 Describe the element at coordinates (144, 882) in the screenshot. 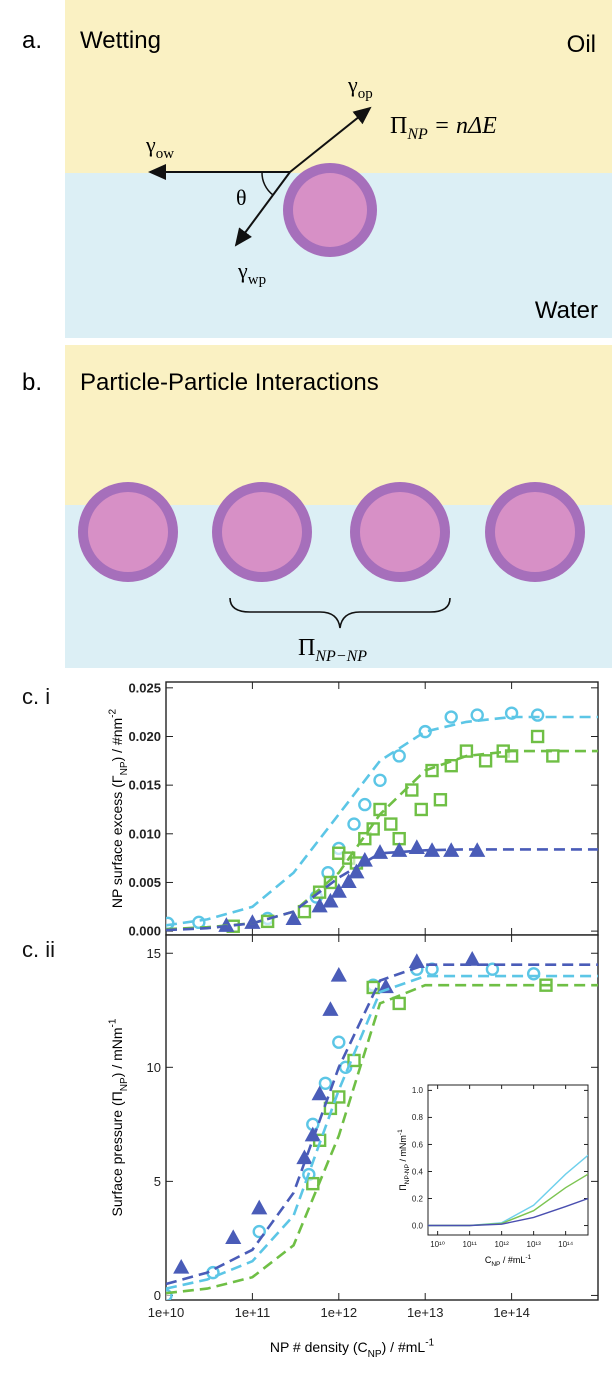

I see `y-tick-label: 0.005` at that location.